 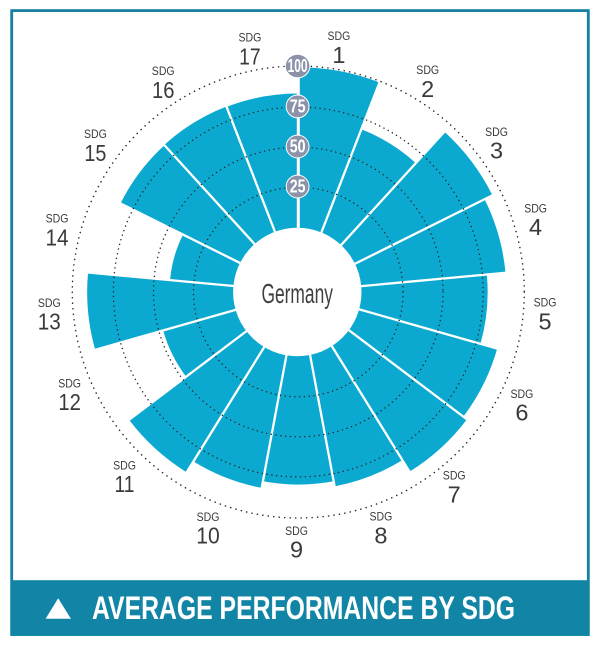 I want to click on svg-text: 4, so click(x=535, y=227).